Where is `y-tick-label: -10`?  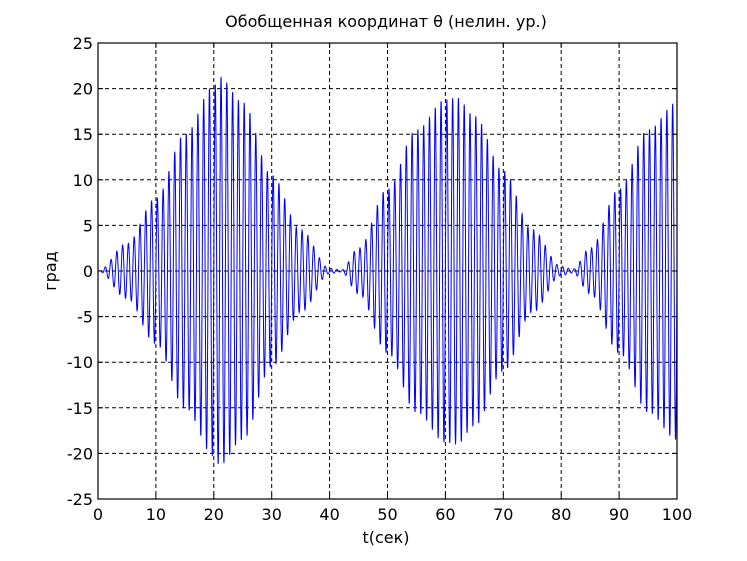
y-tick-label: -10 is located at coordinates (80, 362).